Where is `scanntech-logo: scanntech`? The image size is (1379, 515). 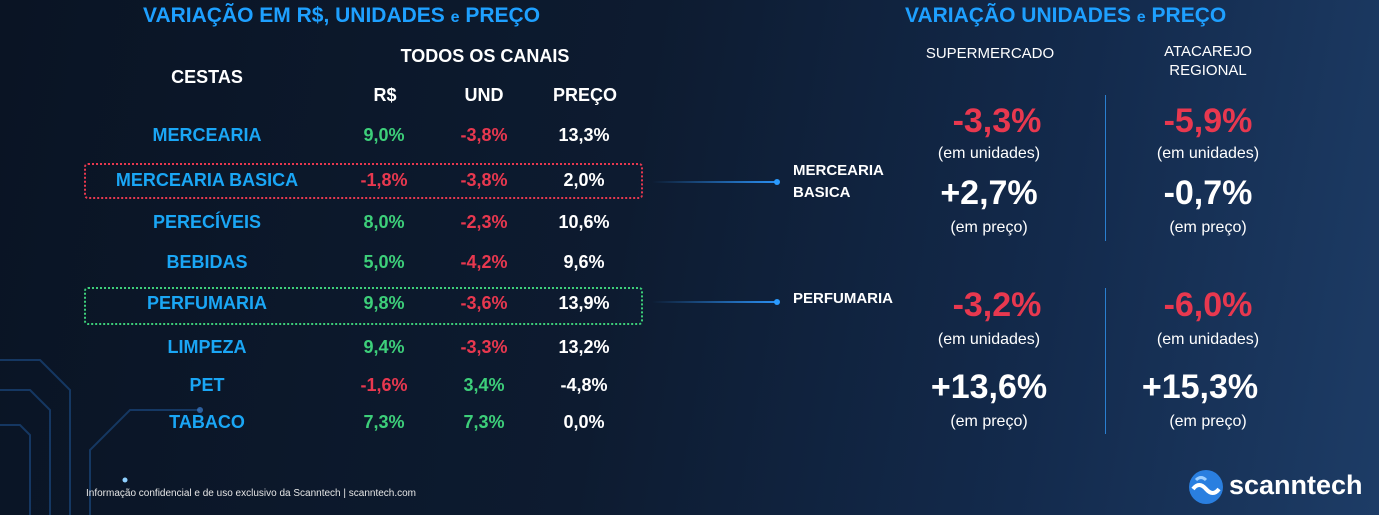 scanntech-logo: scanntech is located at coordinates (1278, 487).